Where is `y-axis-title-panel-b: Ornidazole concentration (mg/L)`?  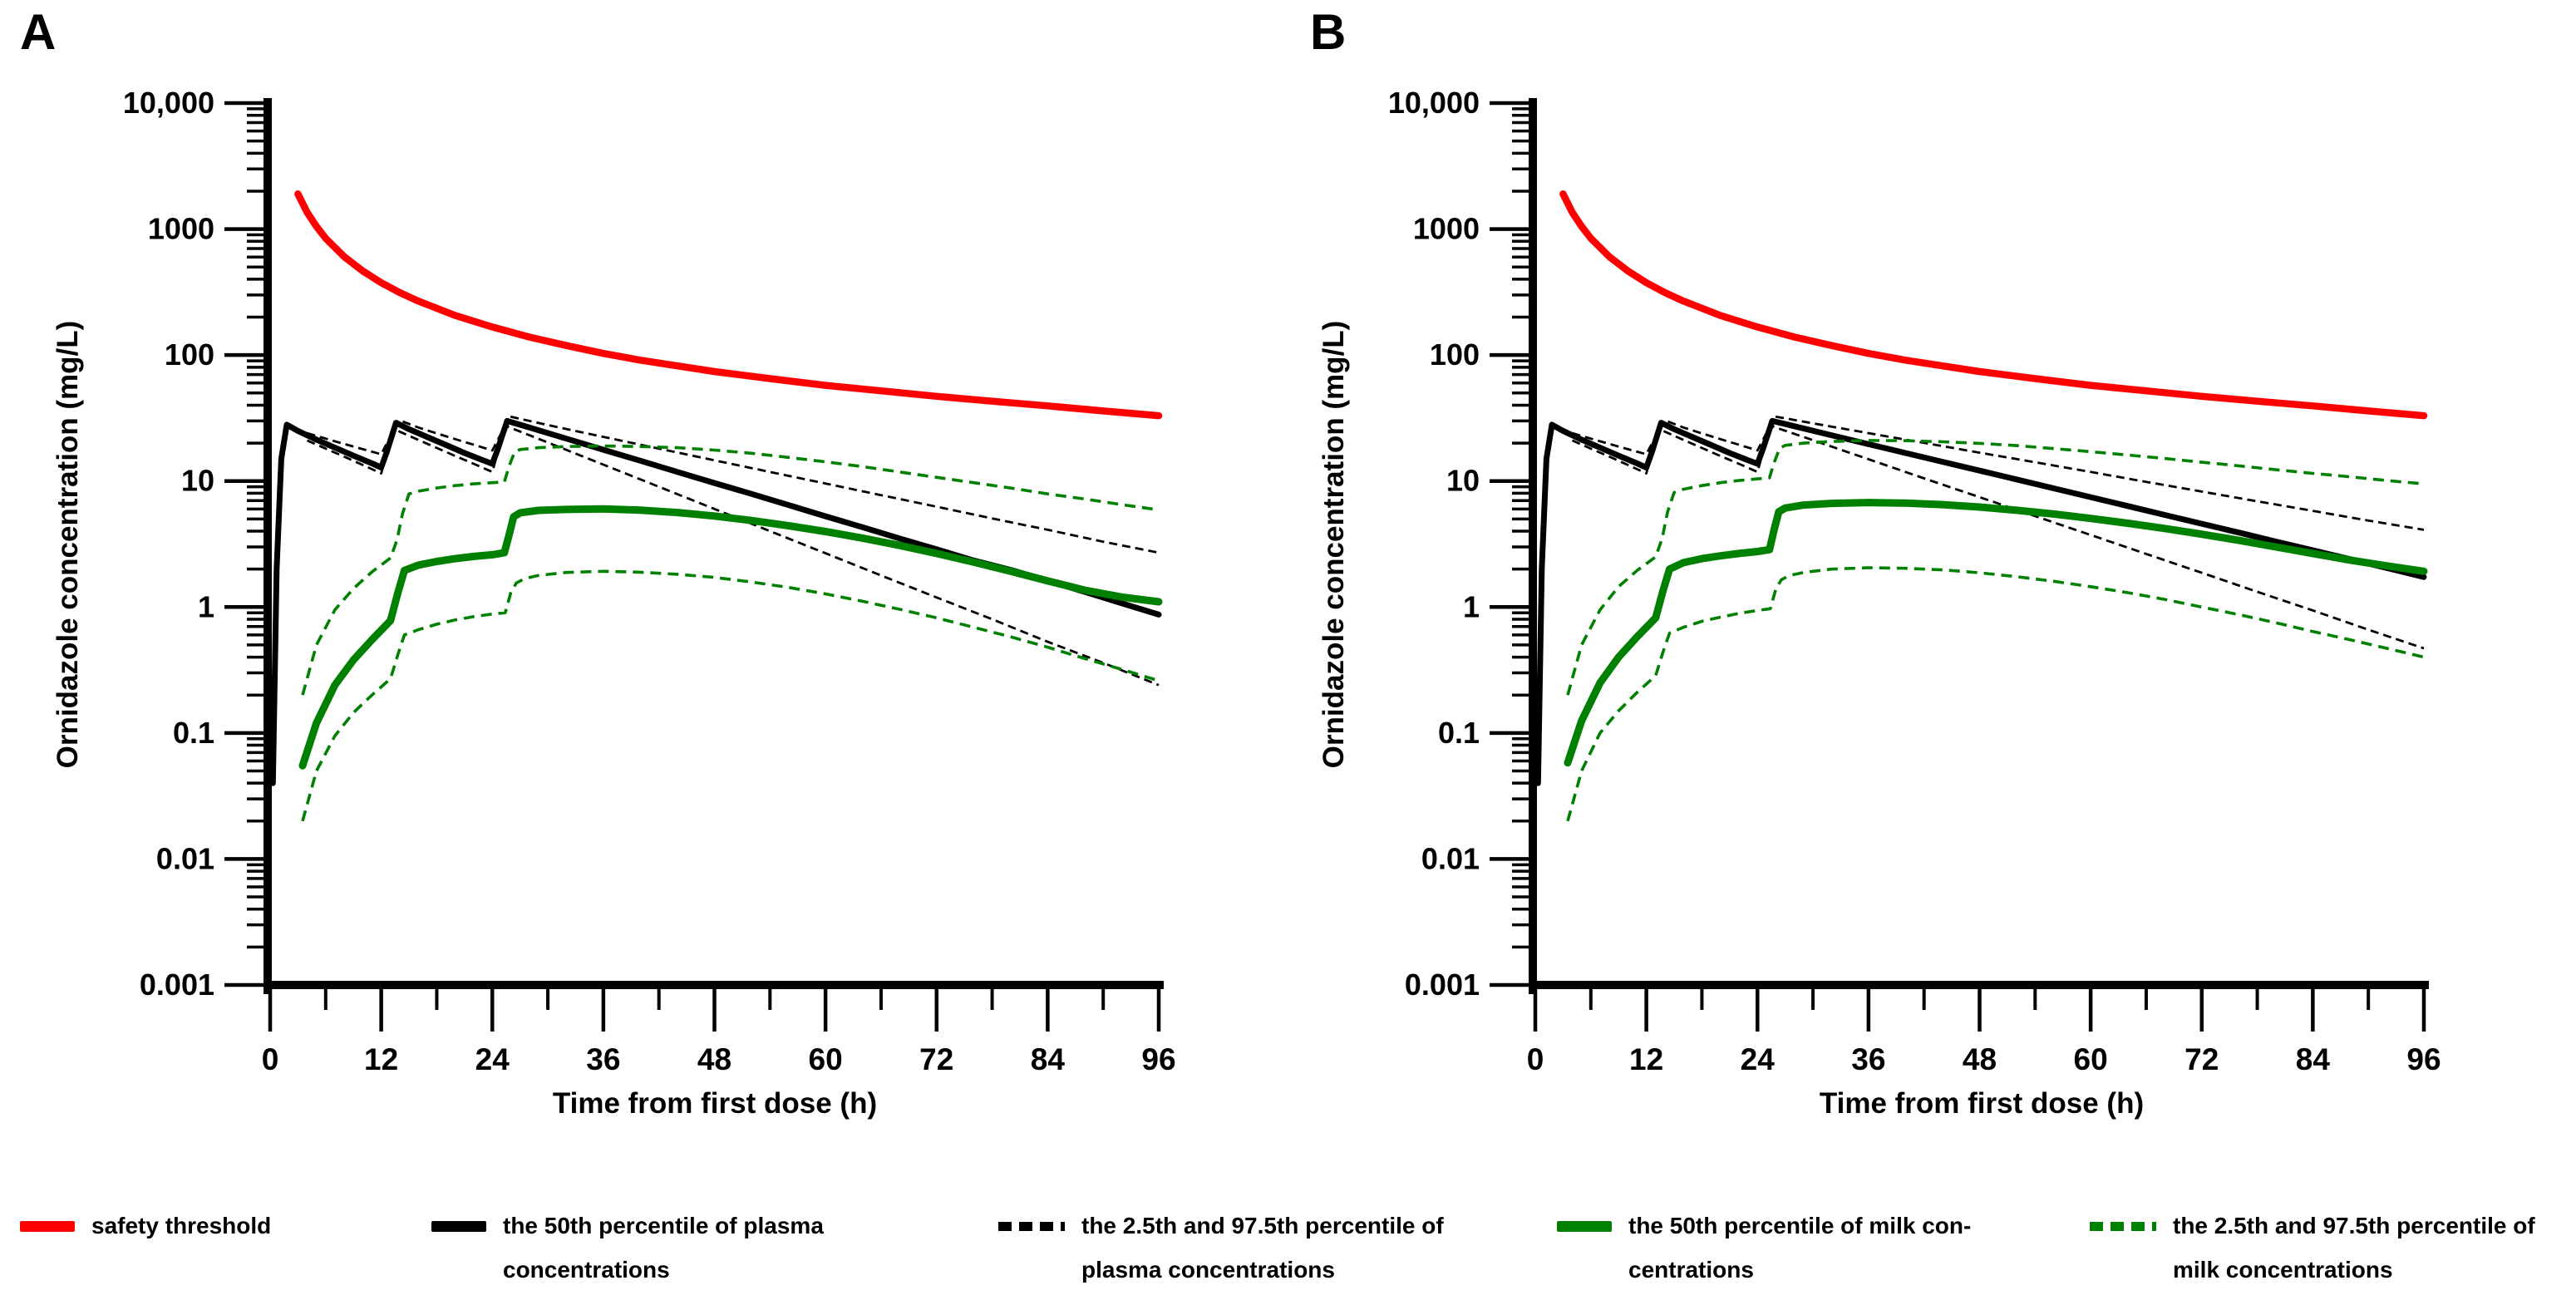
y-axis-title-panel-b: Ornidazole concentration (mg/L) is located at coordinates (1334, 544).